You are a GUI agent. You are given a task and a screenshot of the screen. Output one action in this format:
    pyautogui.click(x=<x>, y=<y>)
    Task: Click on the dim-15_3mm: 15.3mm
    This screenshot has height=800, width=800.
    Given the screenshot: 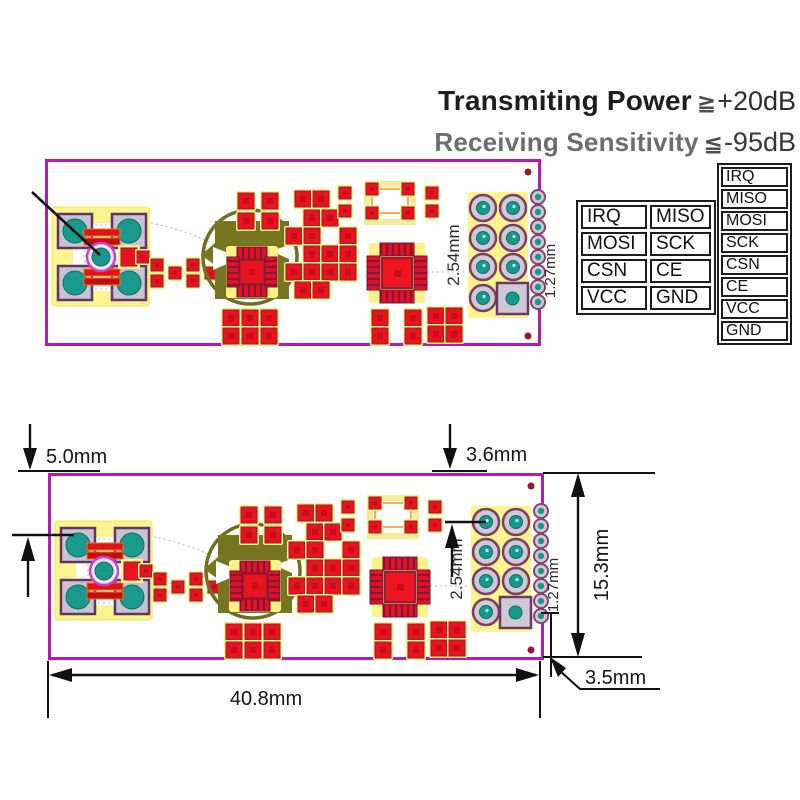 What is the action you would take?
    pyautogui.click(x=599, y=565)
    